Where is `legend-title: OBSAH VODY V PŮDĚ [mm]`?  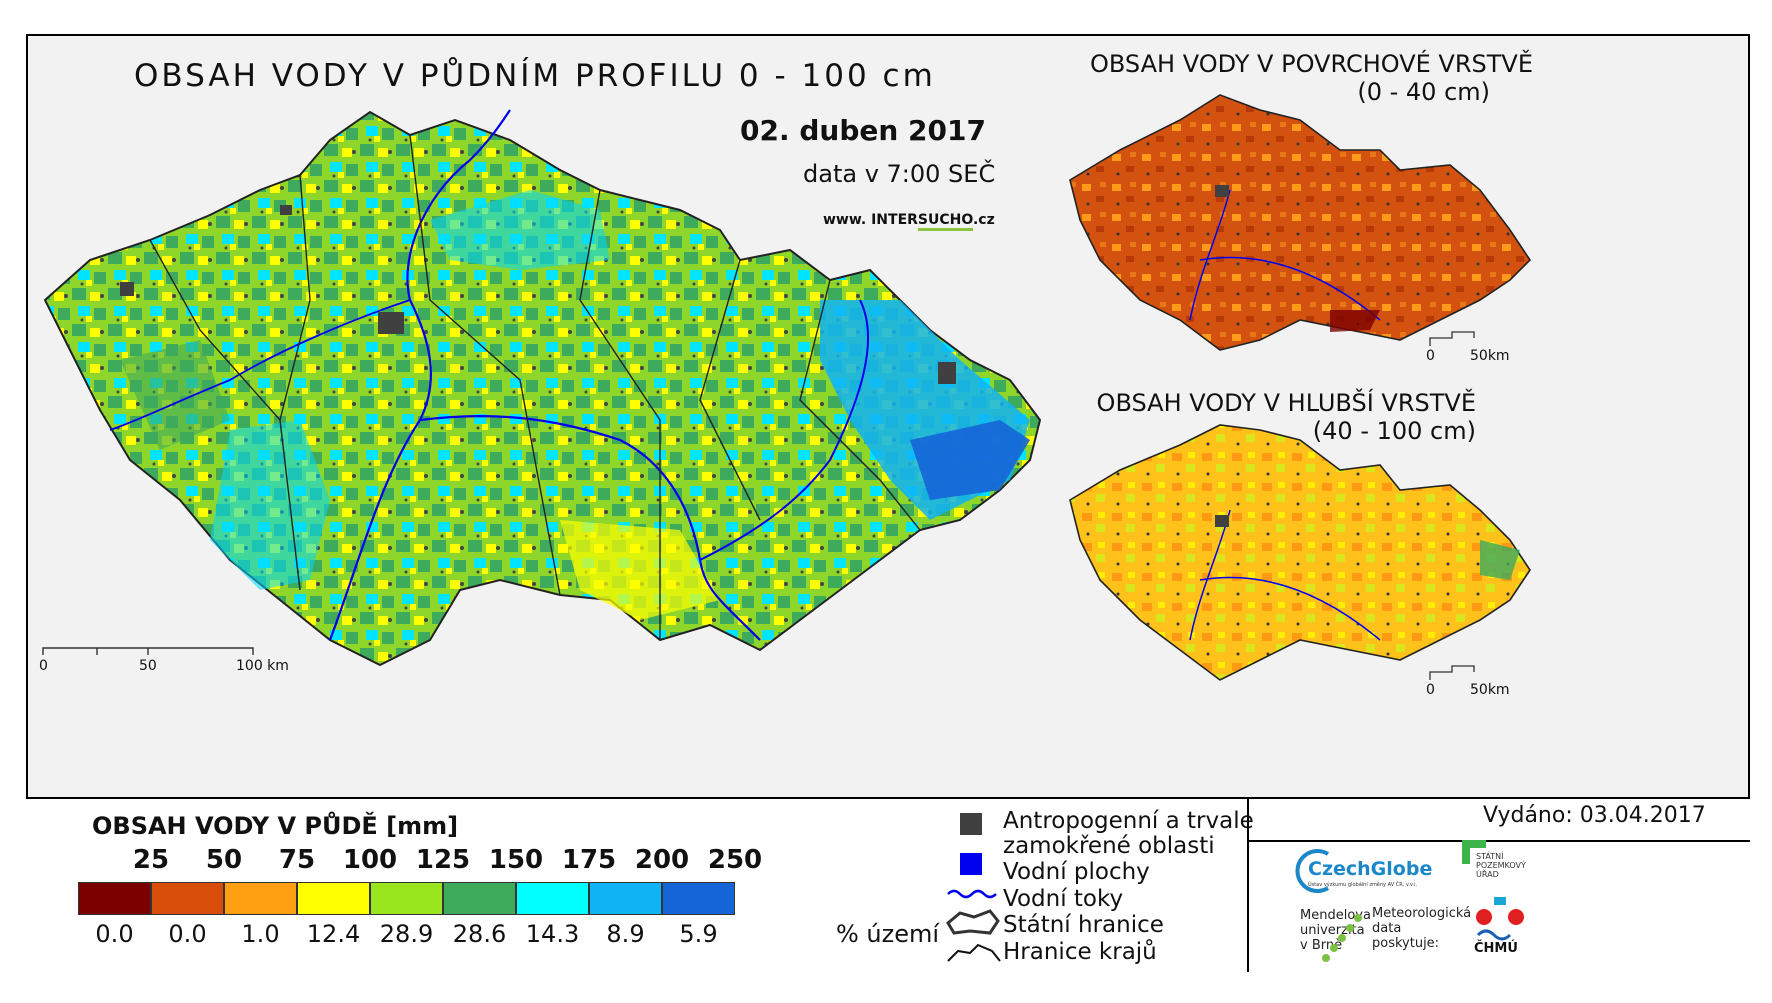 legend-title: OBSAH VODY V PŮDĚ [mm] is located at coordinates (275, 826).